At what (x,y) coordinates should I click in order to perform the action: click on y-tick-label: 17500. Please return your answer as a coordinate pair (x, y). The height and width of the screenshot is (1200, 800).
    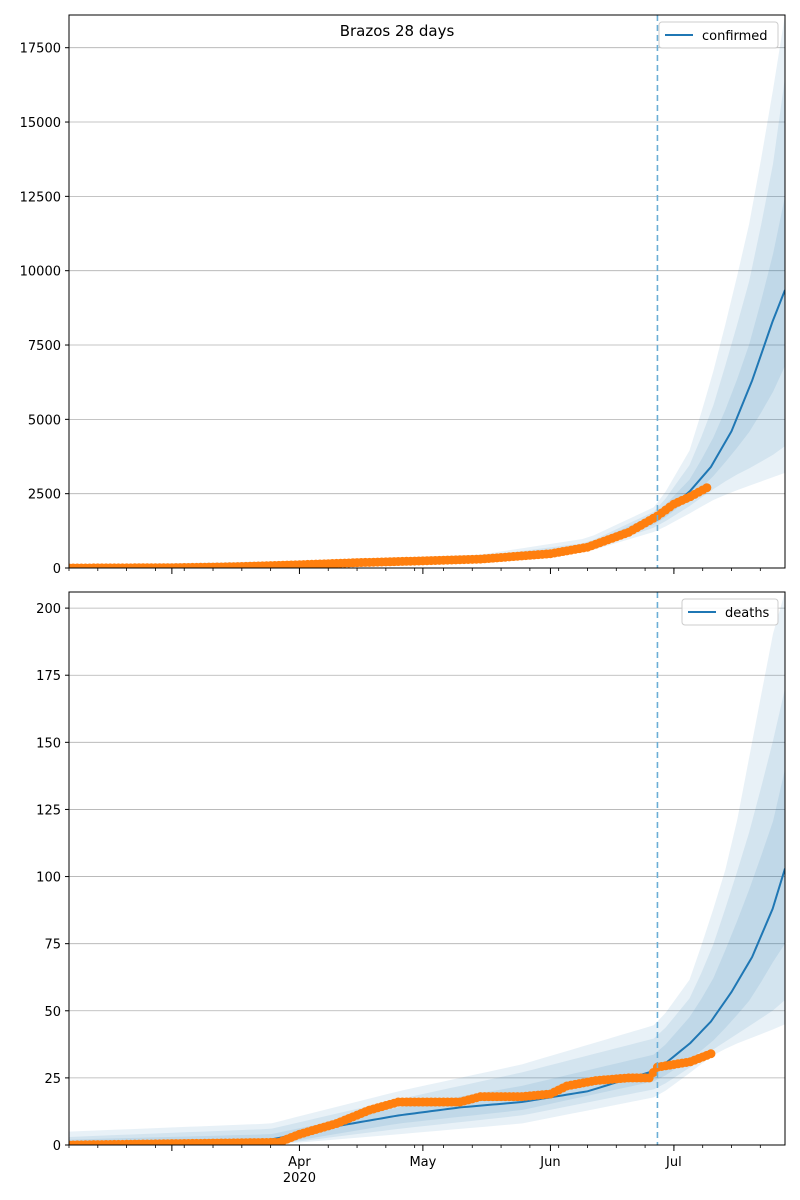
    Looking at the image, I should click on (40, 49).